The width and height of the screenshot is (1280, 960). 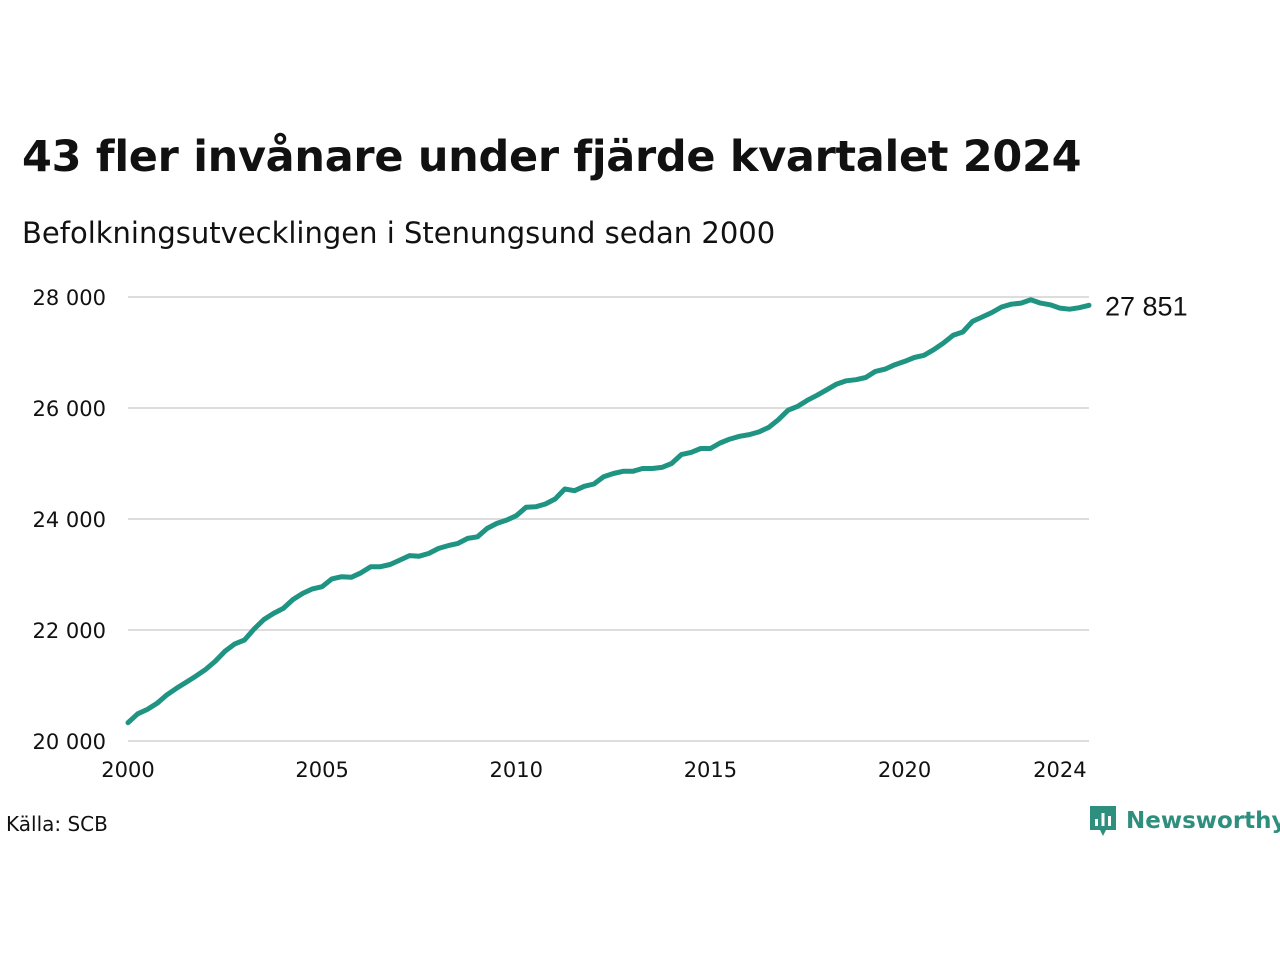 What do you see at coordinates (1103, 821) in the screenshot?
I see `newsworthy-logo-icon` at bounding box center [1103, 821].